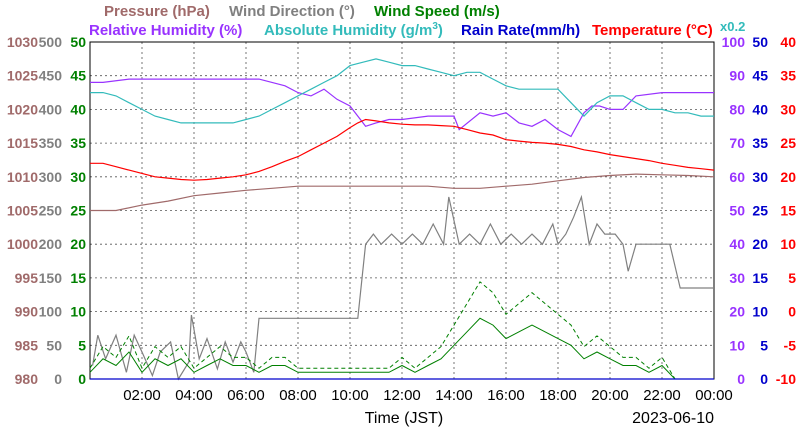  Describe the element at coordinates (764, 379) in the screenshot. I see `rain-rate-tick-label: 0` at that location.